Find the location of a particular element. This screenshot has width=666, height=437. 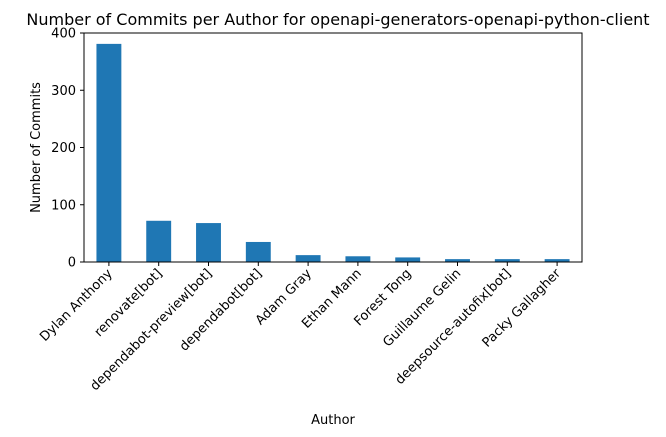

y-tick-label-3: 300 is located at coordinates (63, 91).